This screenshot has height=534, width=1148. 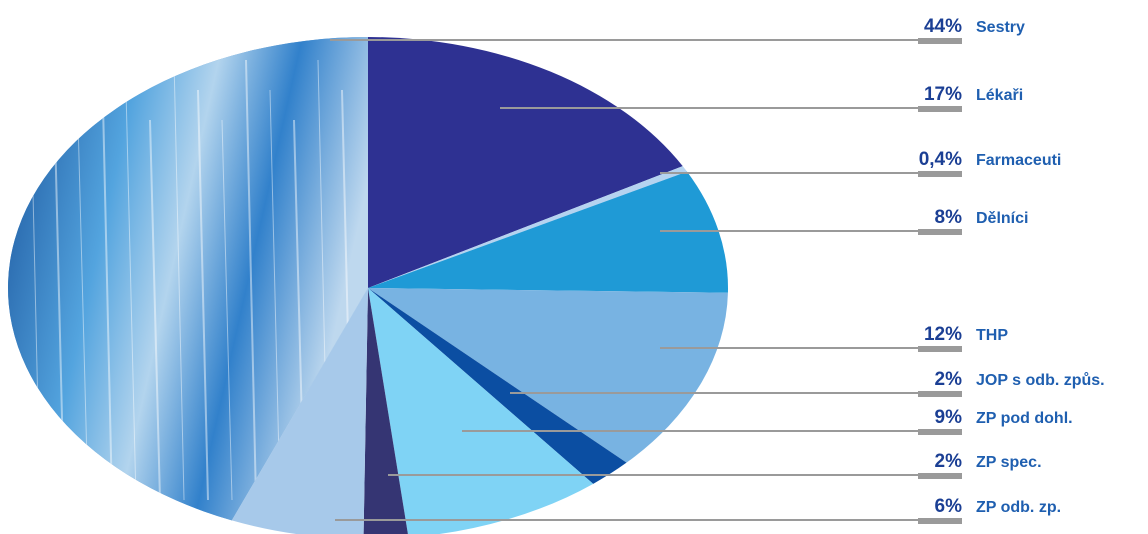 I want to click on value-label: 12%, so click(x=943, y=334).